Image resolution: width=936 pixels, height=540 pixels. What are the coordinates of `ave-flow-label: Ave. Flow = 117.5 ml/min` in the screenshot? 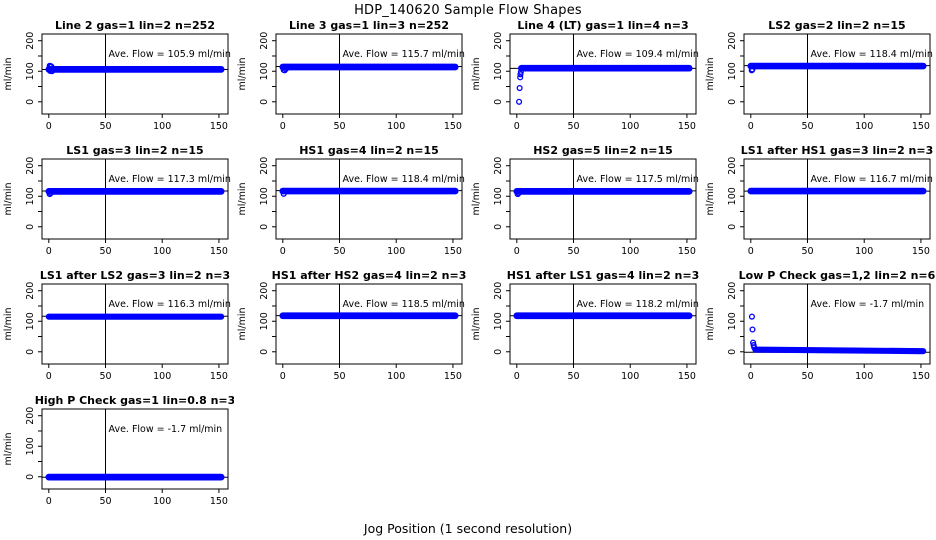 It's located at (638, 179).